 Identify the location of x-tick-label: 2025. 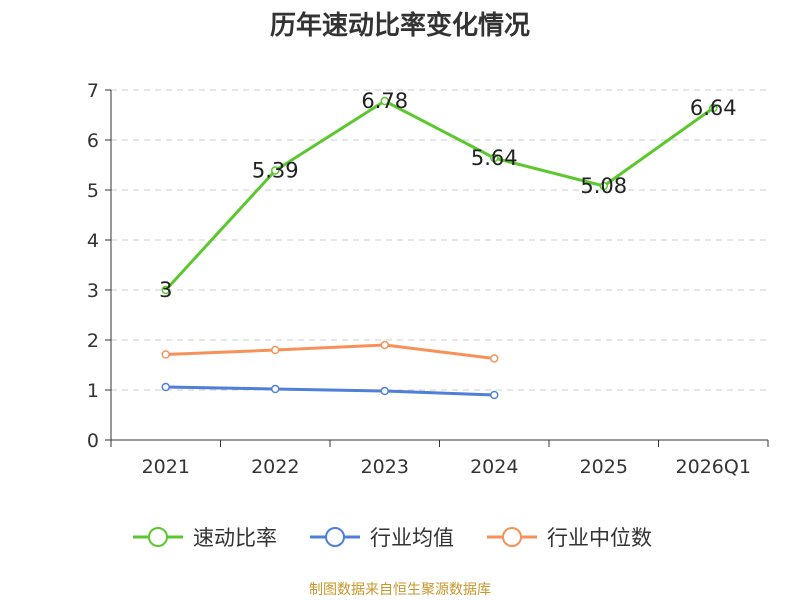
(604, 467).